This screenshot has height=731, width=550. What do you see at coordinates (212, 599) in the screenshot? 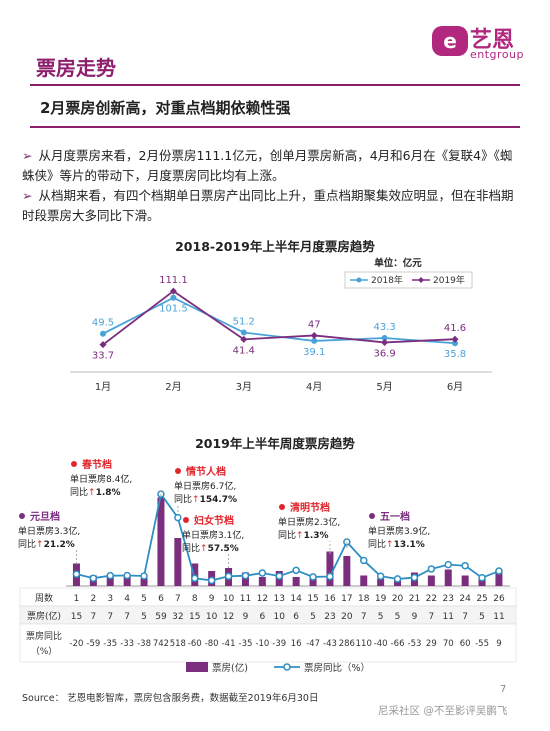
I see `week-number: 9` at bounding box center [212, 599].